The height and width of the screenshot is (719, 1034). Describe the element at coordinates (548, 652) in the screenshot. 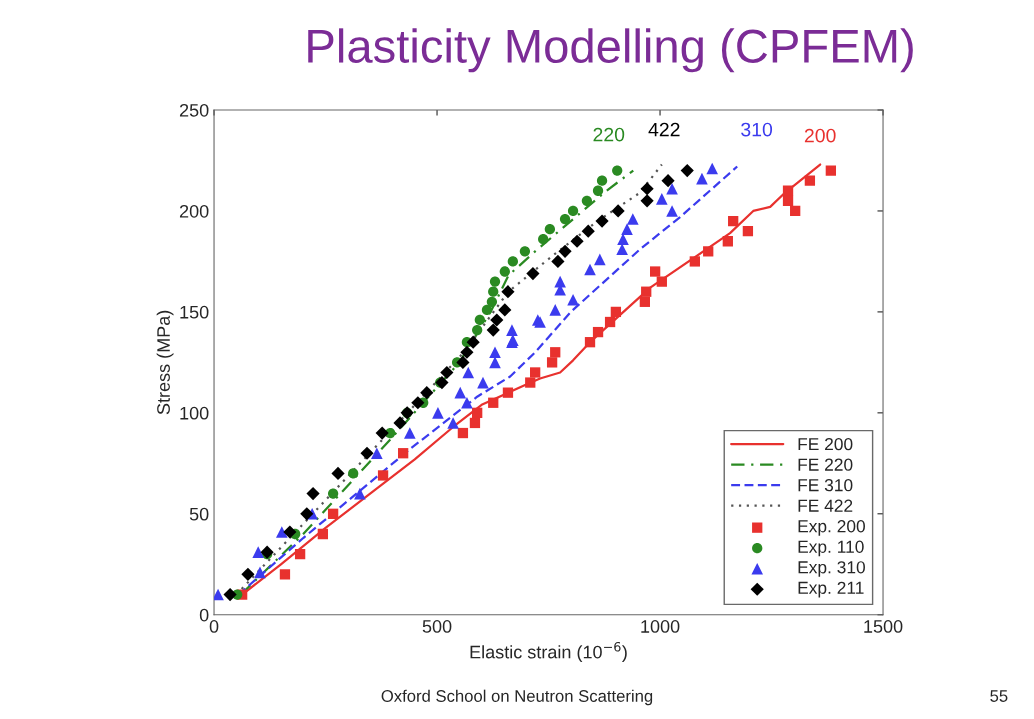

I see `x-axis-title: Elastic strain (10$^{−6}$)` at that location.